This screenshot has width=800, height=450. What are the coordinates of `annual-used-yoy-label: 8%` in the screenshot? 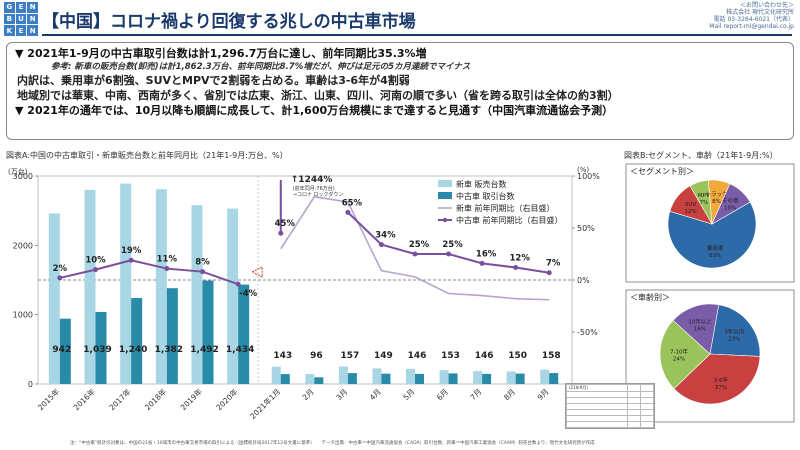 It's located at (202, 263).